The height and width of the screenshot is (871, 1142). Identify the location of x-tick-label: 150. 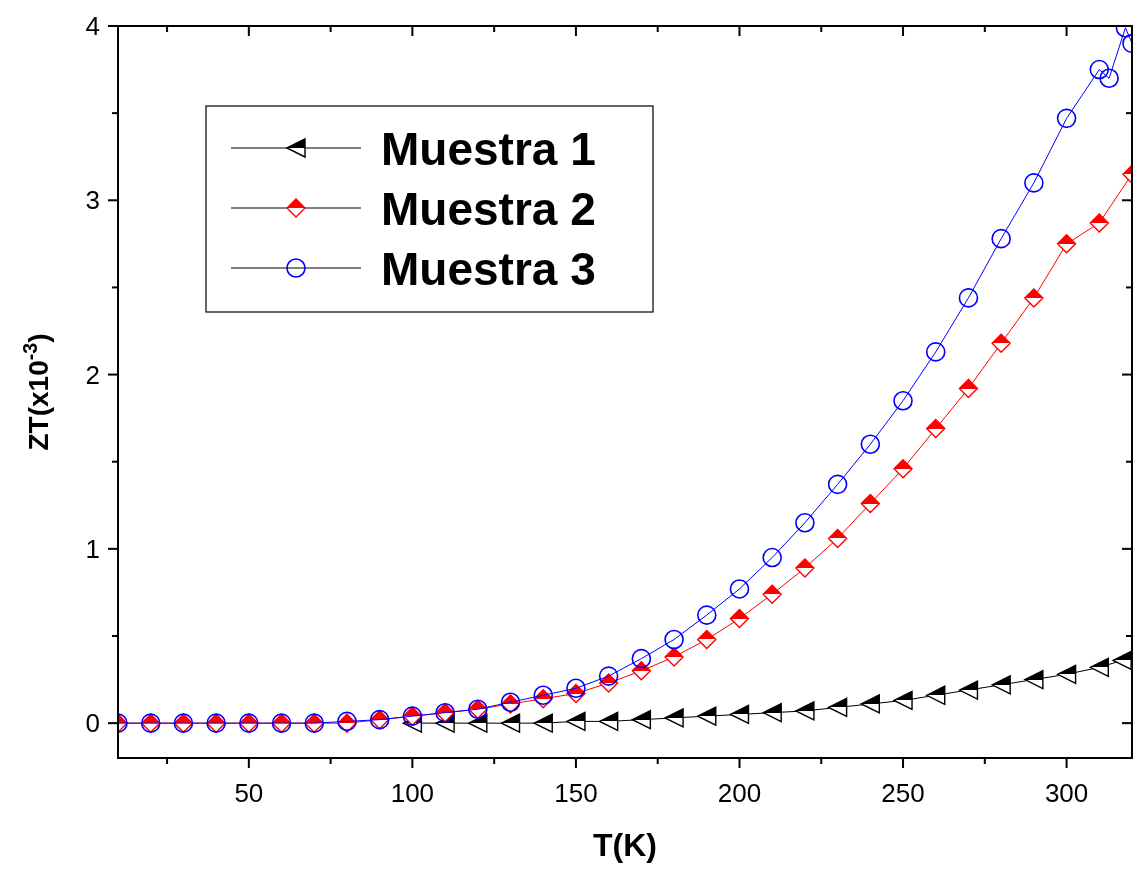
(576, 793).